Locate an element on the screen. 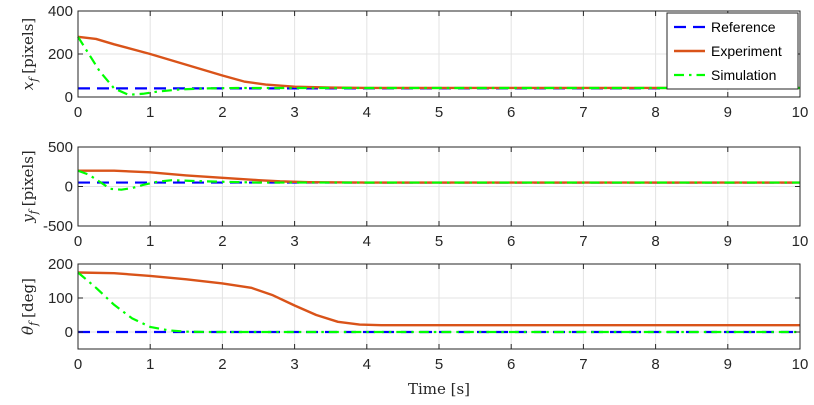 Image resolution: width=814 pixels, height=405 pixels. y-axis-label: yf [pixels] is located at coordinates (29, 187).